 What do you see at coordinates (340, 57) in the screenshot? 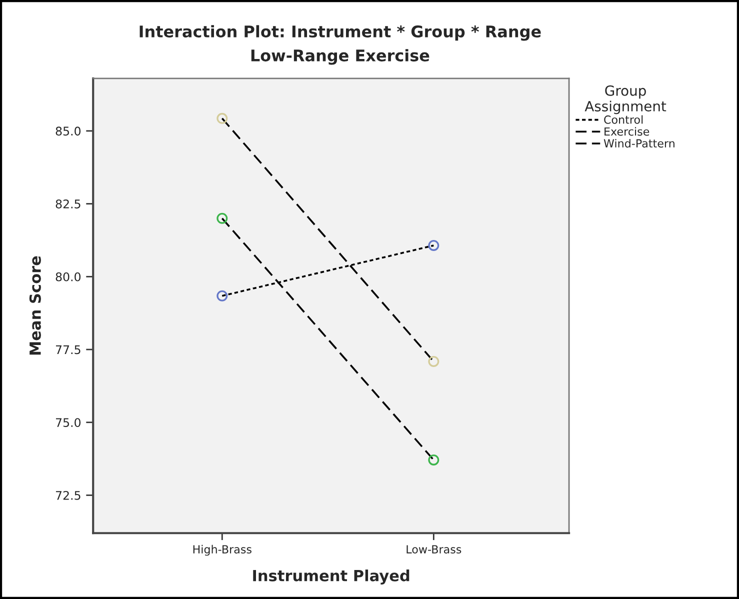
I see `chart-subtitle: Low-Range Exercise` at bounding box center [340, 57].